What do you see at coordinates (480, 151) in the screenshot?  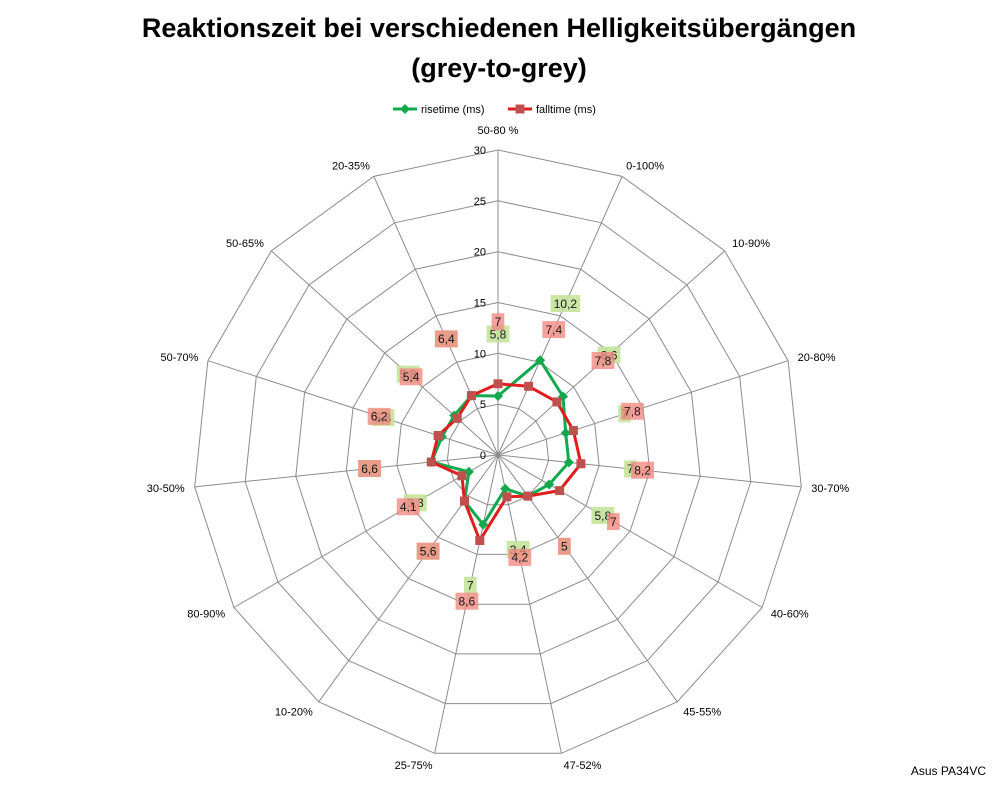 I see `tick-label: 30` at bounding box center [480, 151].